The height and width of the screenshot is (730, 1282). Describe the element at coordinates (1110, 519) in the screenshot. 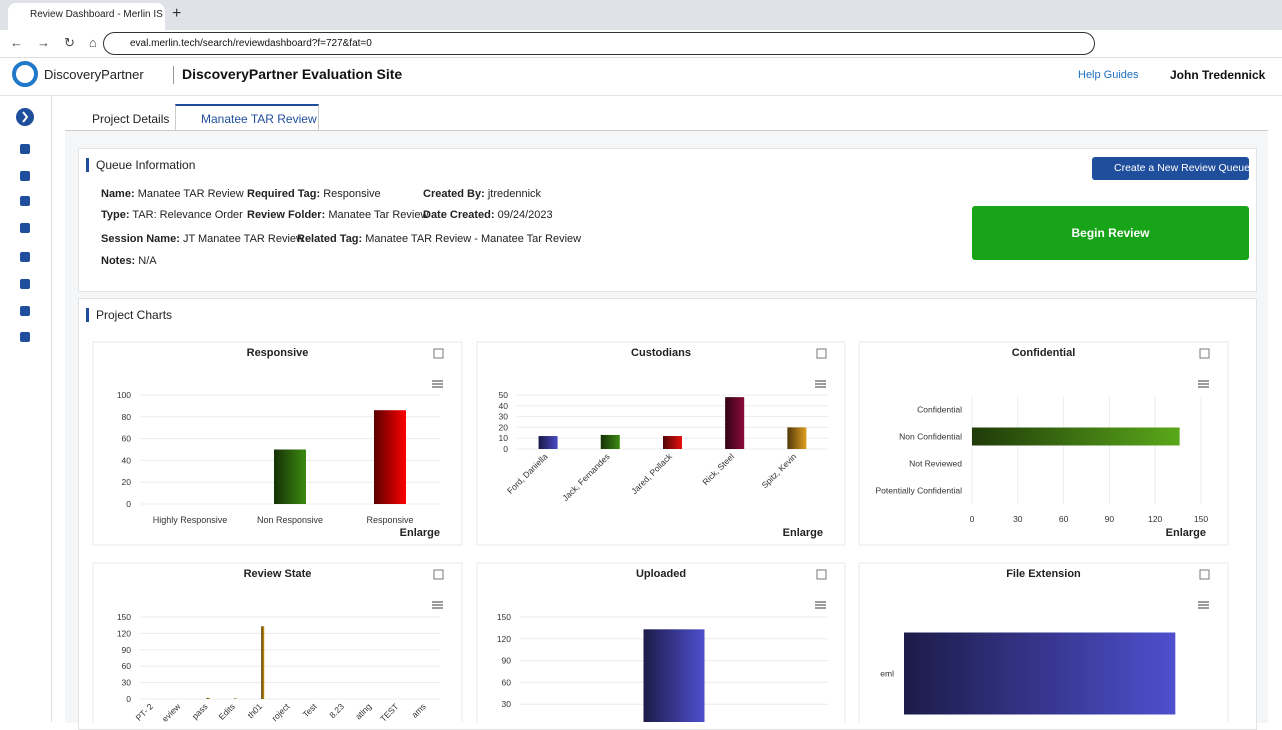

I see `x-tick-label: 90` at that location.